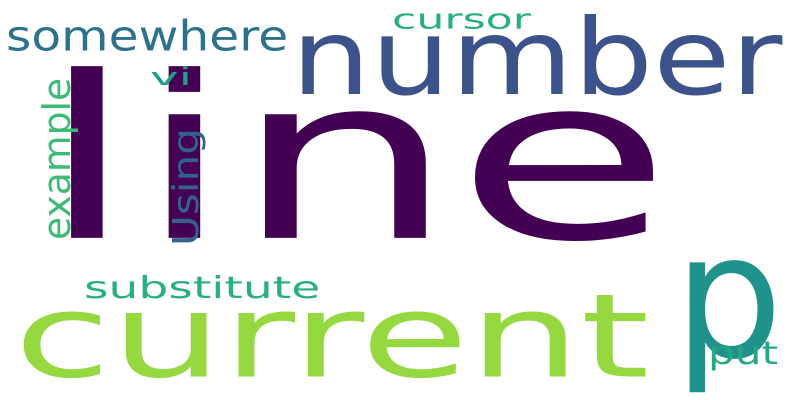  What do you see at coordinates (185, 187) in the screenshot?
I see `word-using: Using` at bounding box center [185, 187].